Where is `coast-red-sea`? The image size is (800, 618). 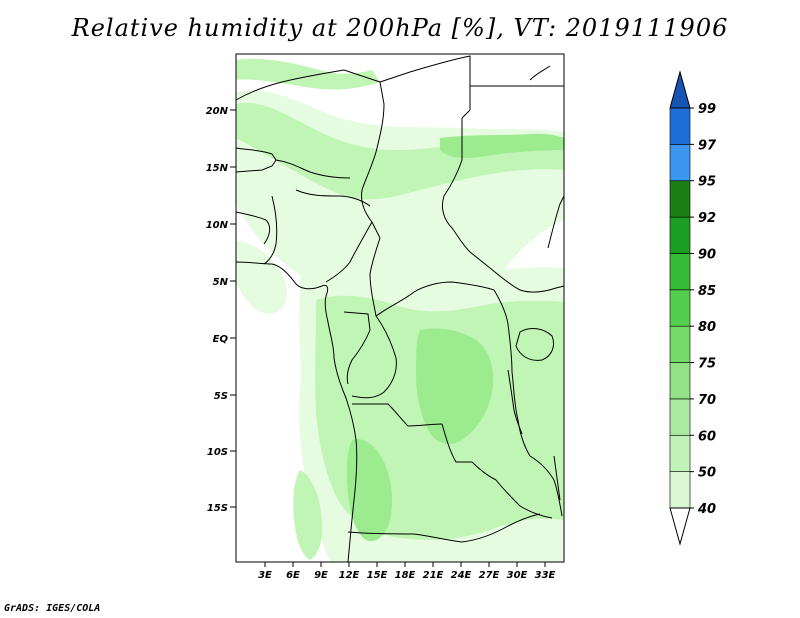 coast-red-sea is located at coordinates (540, 73).